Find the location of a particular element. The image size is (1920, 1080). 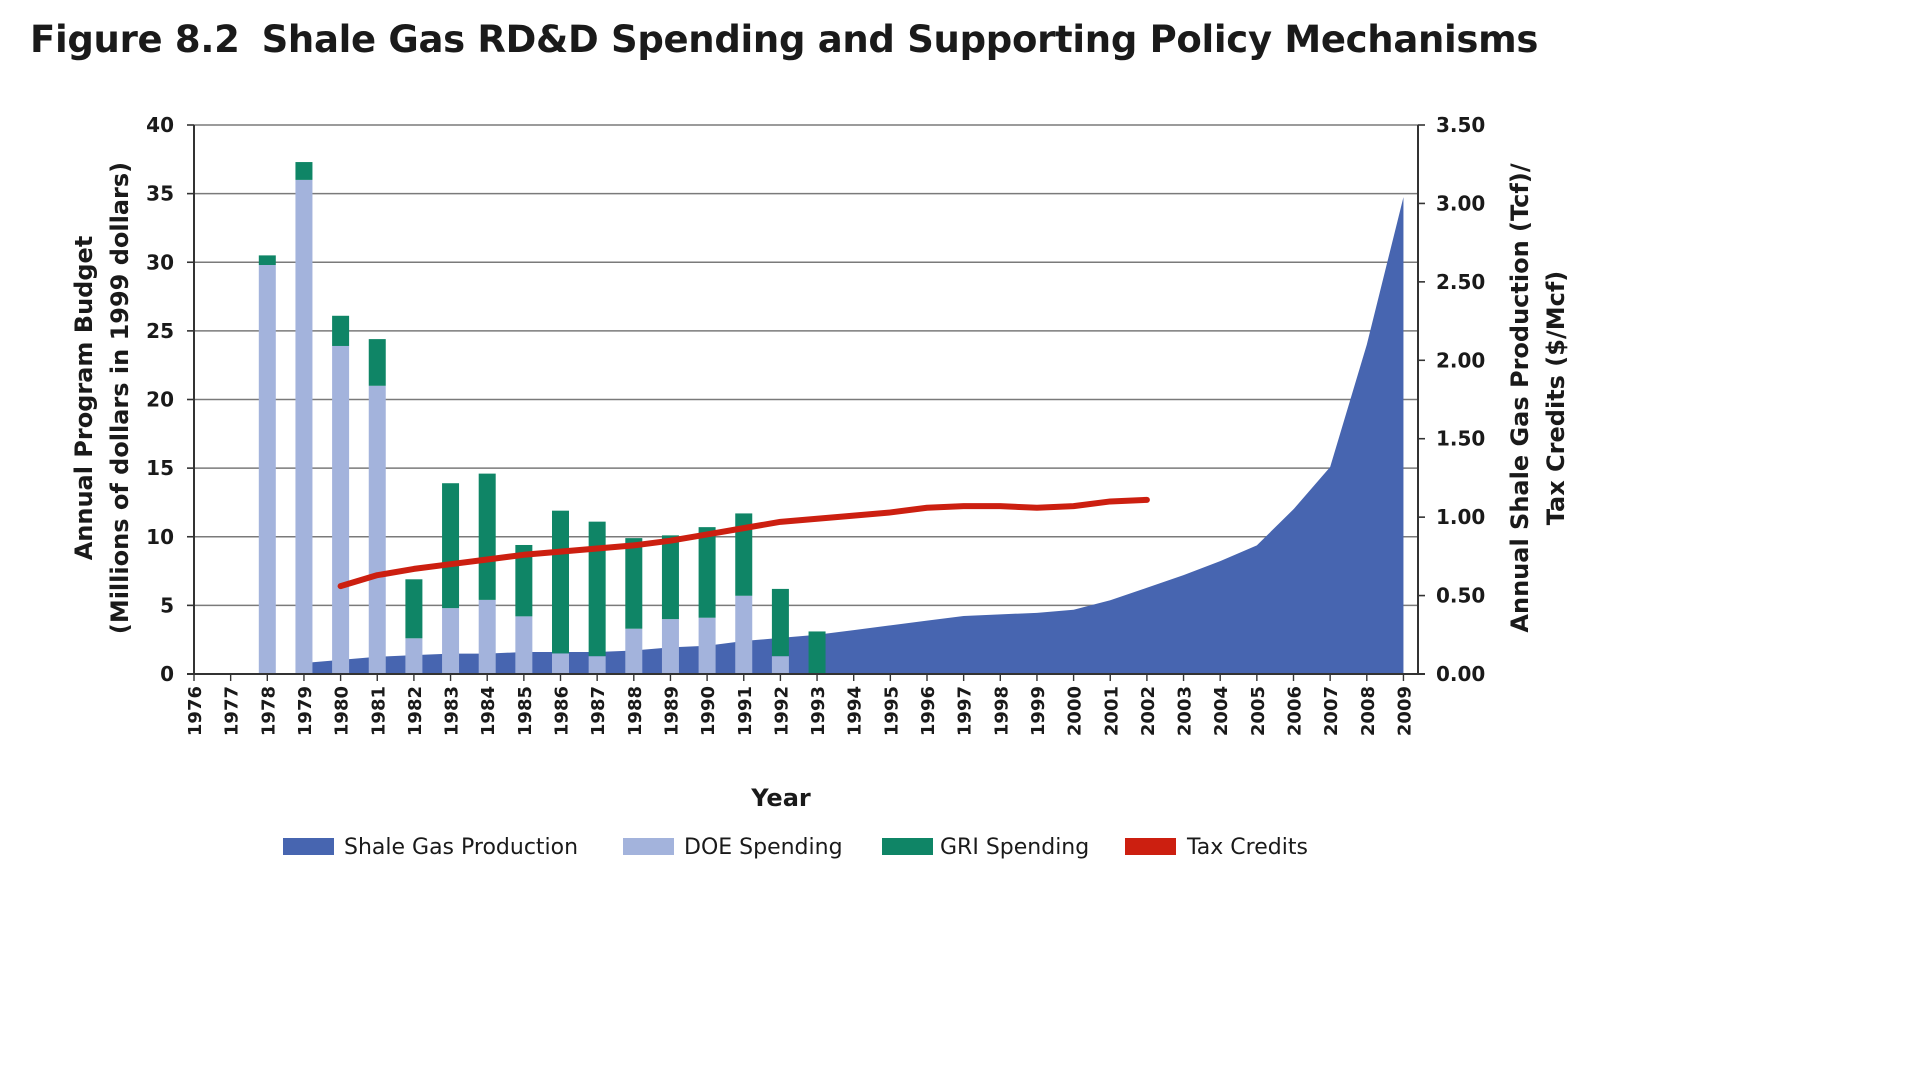

x-tick-label: 2000 is located at coordinates (1075, 711).